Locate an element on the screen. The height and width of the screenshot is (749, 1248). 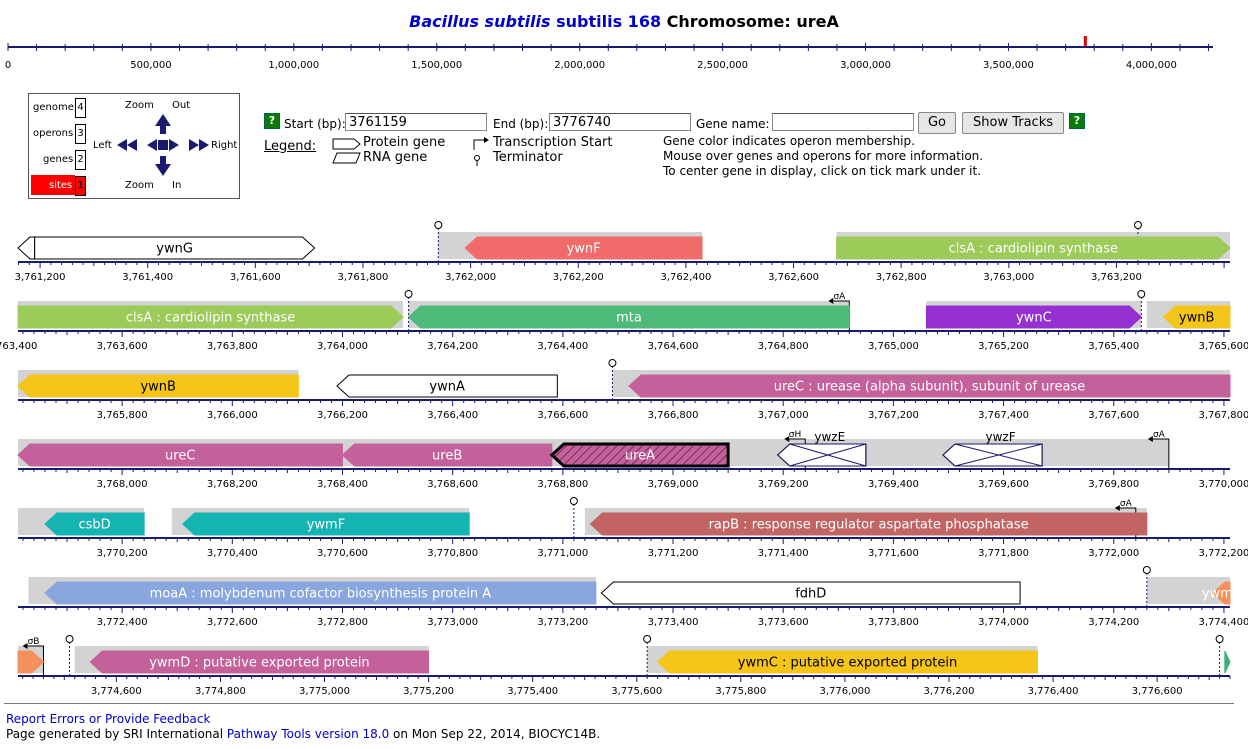
zoom-in-arrow-icon is located at coordinates (163, 170).